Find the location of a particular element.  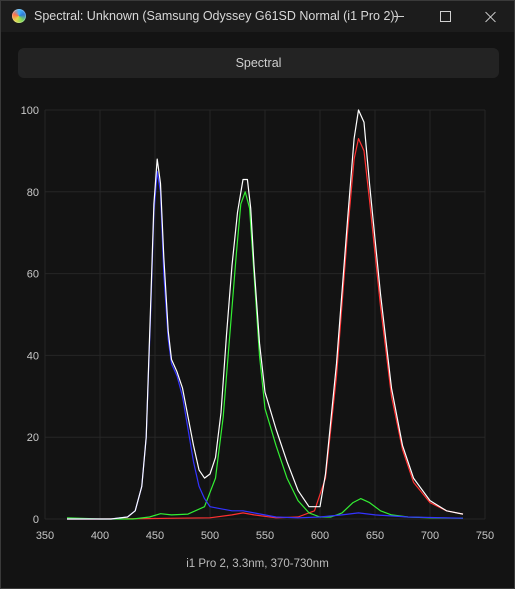

minimize-button is located at coordinates (399, 16).